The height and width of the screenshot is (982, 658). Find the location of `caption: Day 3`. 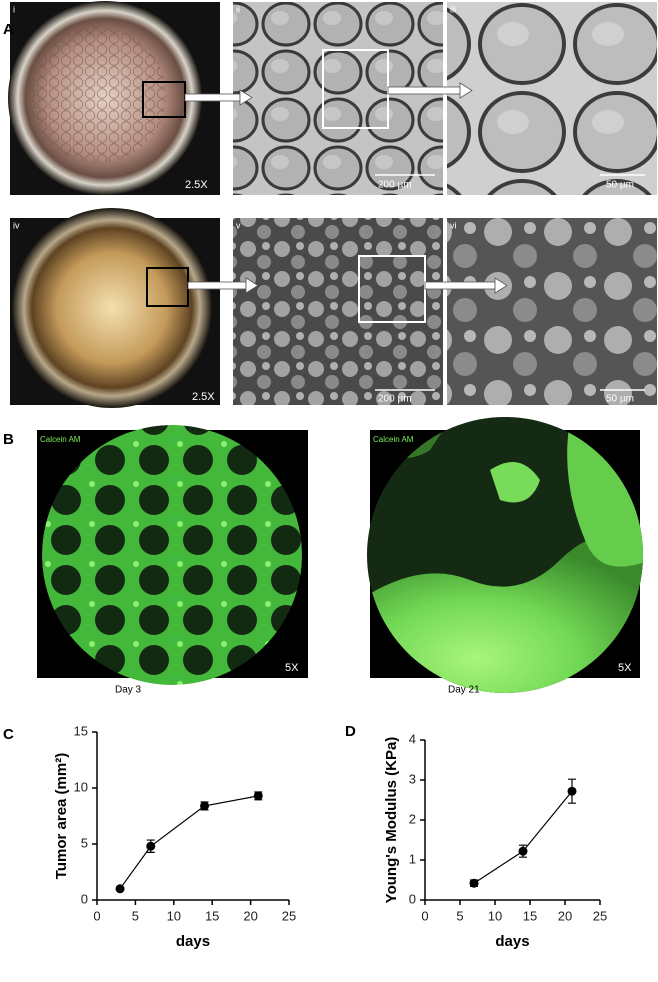

caption: Day 3 is located at coordinates (128, 690).